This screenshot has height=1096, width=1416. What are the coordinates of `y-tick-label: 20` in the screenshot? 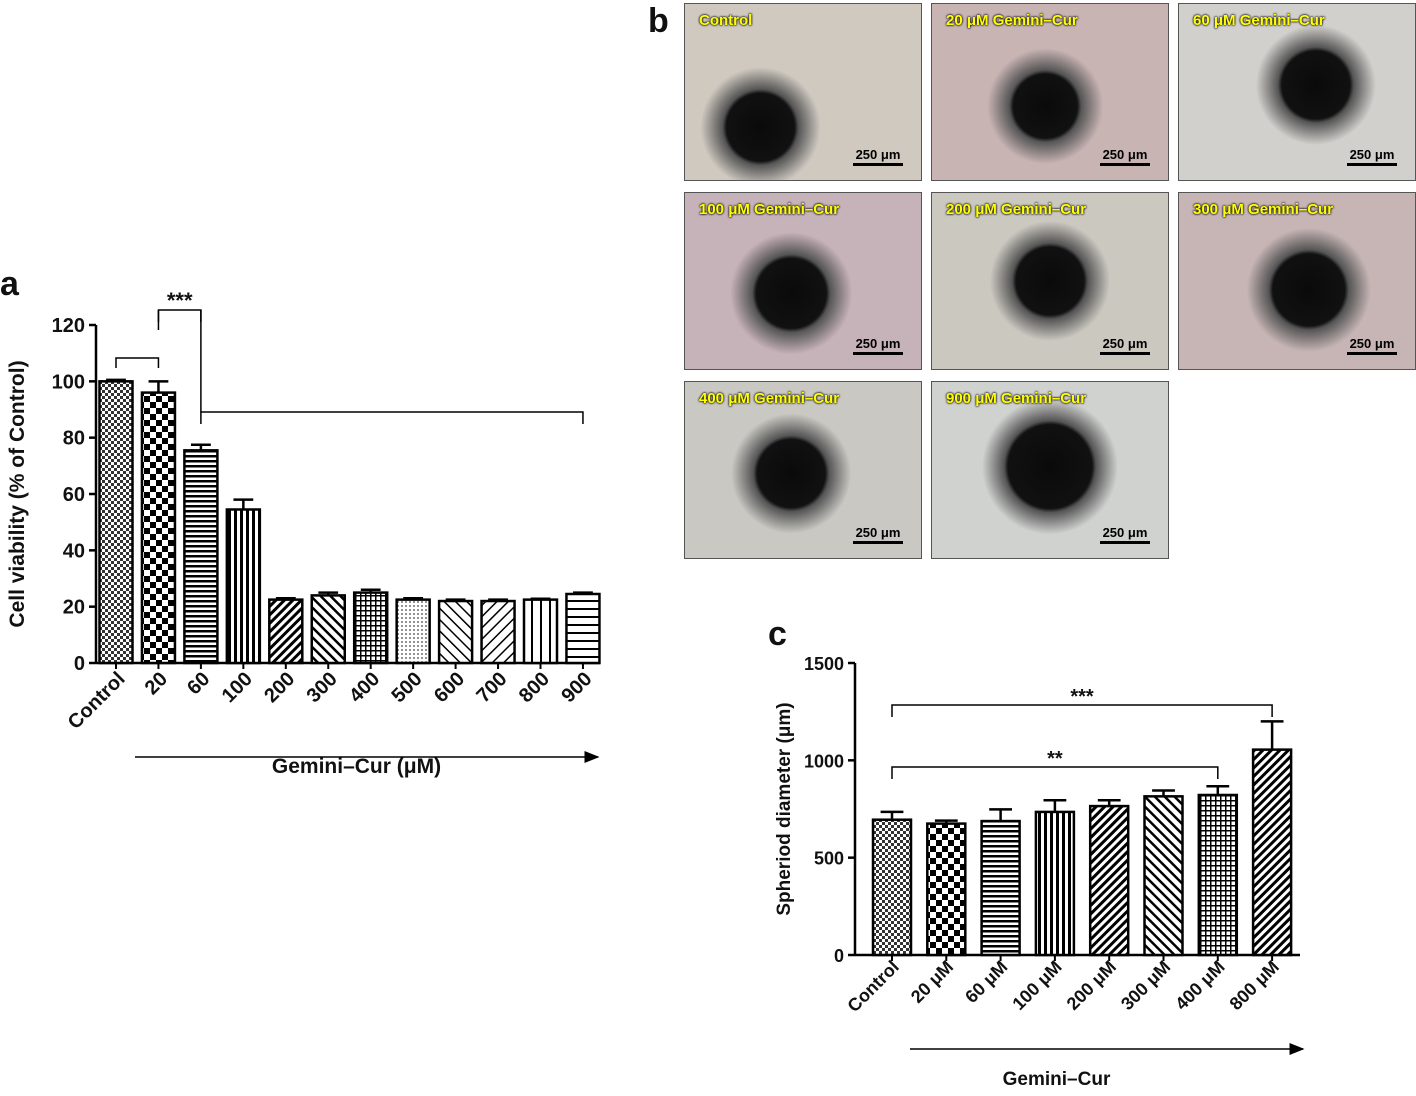 It's located at (74, 608).